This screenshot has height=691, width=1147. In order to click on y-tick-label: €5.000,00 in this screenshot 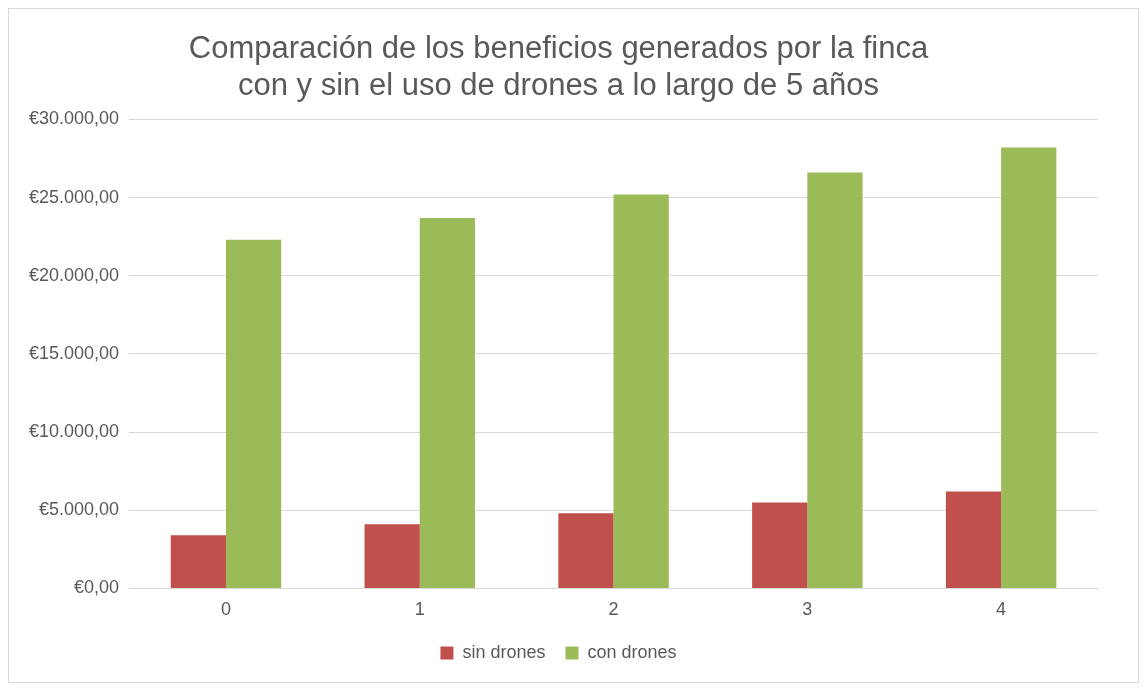, I will do `click(79, 509)`.